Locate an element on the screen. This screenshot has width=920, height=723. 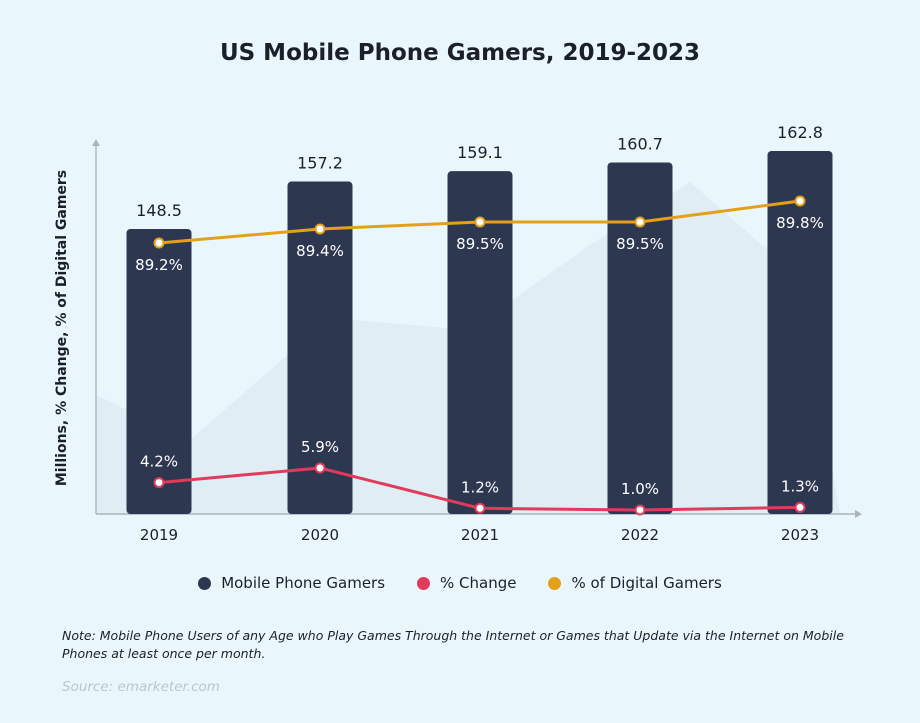
legend-marker-change is located at coordinates (424, 583).